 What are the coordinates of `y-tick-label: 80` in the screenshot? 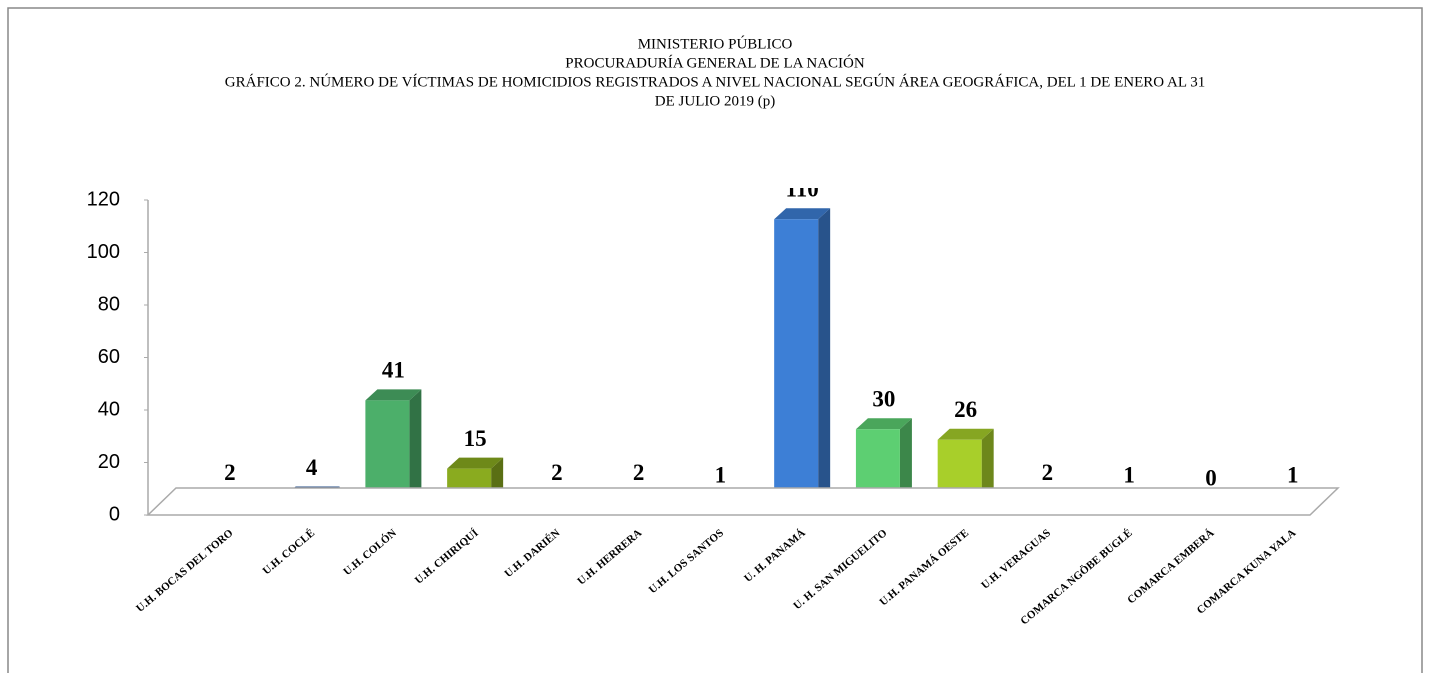 It's located at (109, 304).